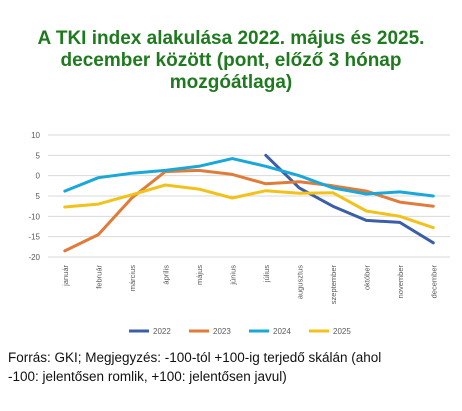  Describe the element at coordinates (98, 276) in the screenshot. I see `x-tick-label: február` at that location.